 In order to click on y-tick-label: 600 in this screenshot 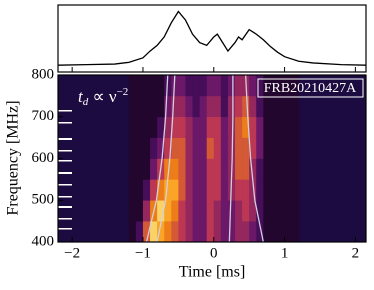, I will do `click(43, 158)`.